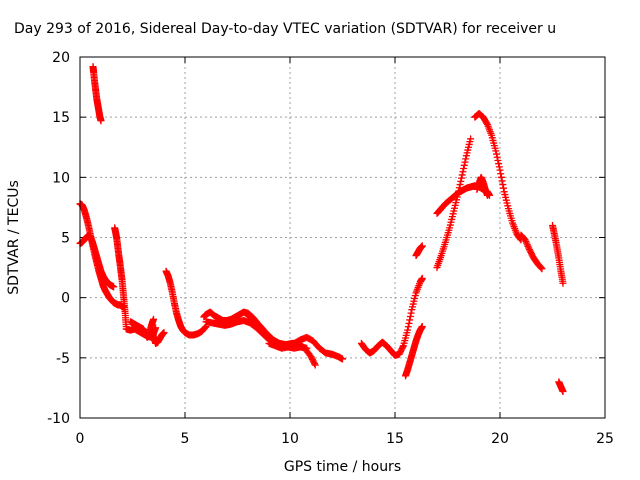 The height and width of the screenshot is (480, 640). I want to click on y-axis-label: SDTVAR / TECUs, so click(14, 237).